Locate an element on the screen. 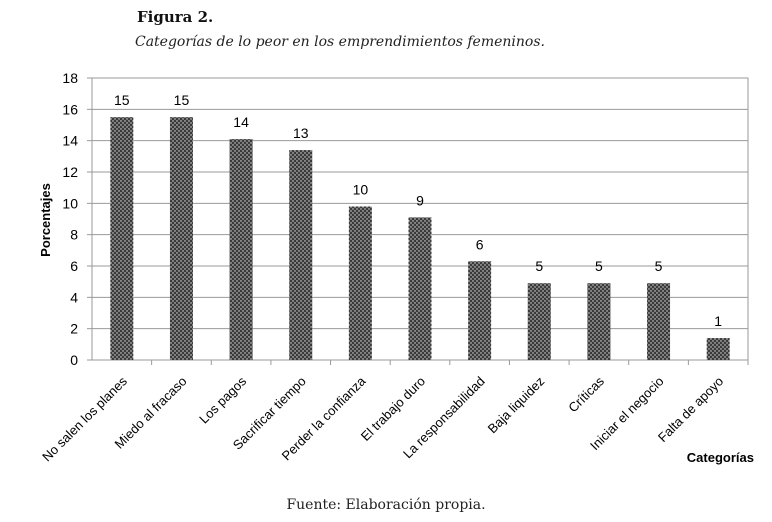  y-tick-label: 14 is located at coordinates (70, 141).